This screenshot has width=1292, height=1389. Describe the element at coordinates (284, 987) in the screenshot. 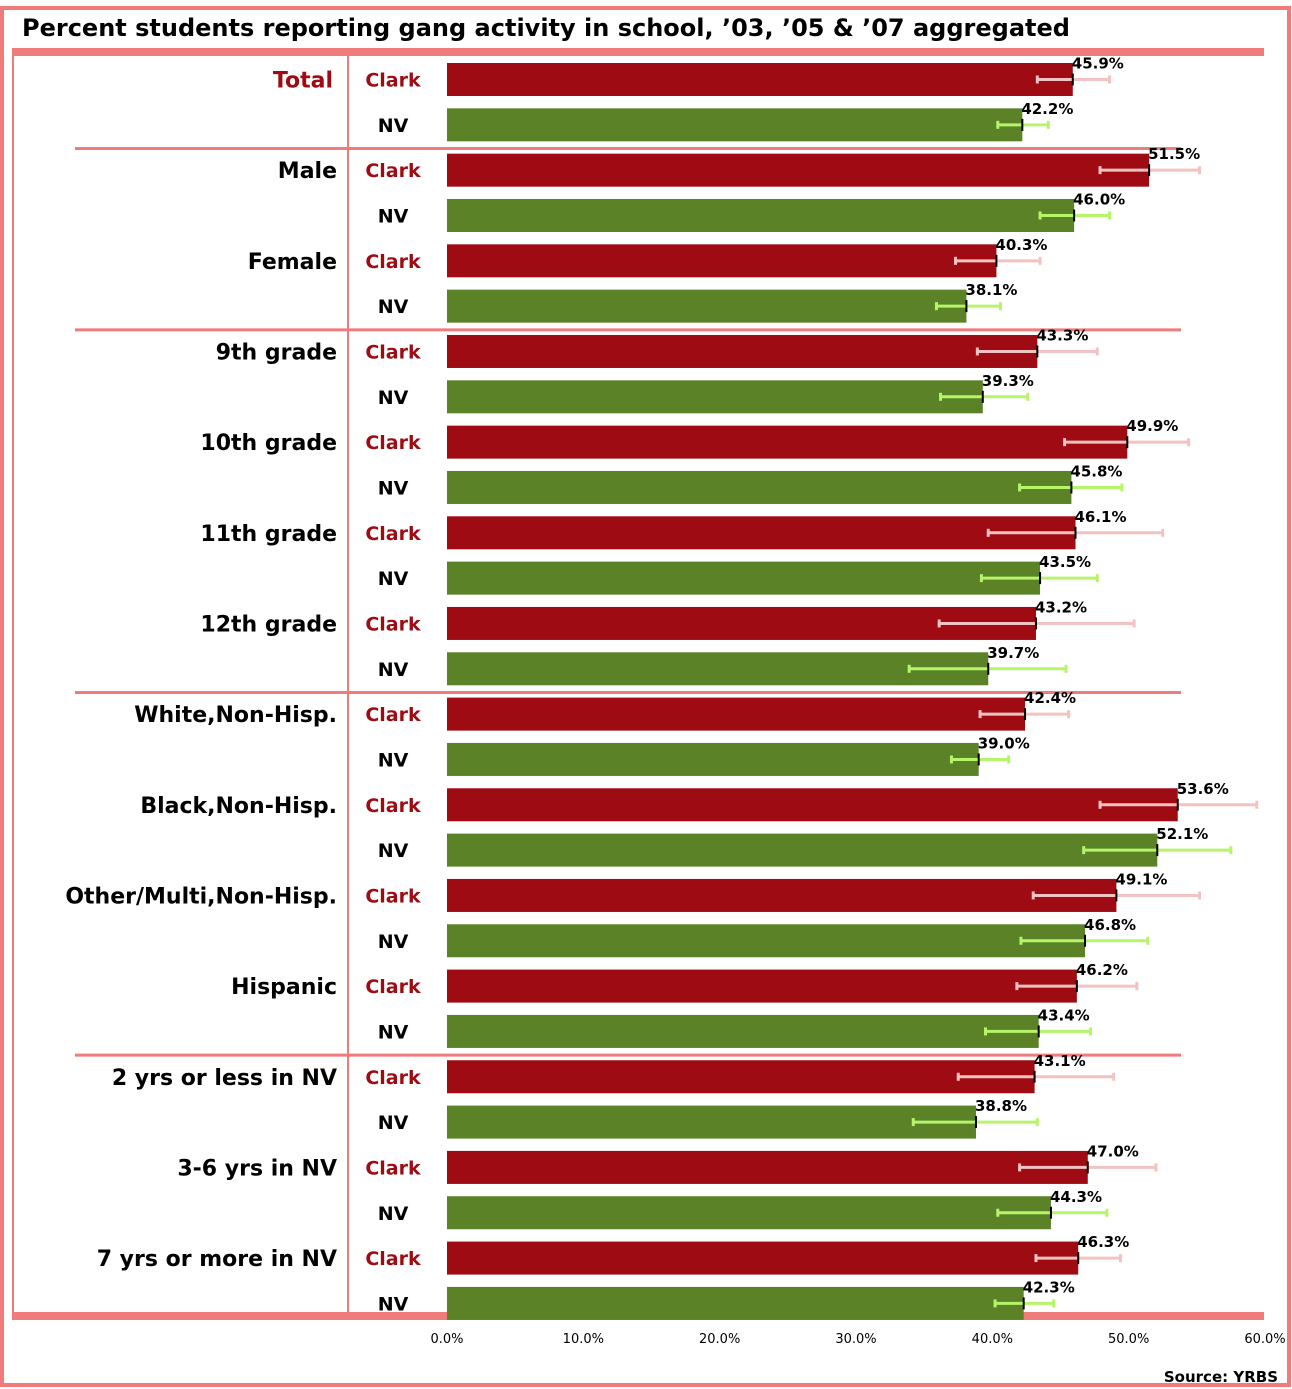

I see `group-label: Hispanic` at that location.